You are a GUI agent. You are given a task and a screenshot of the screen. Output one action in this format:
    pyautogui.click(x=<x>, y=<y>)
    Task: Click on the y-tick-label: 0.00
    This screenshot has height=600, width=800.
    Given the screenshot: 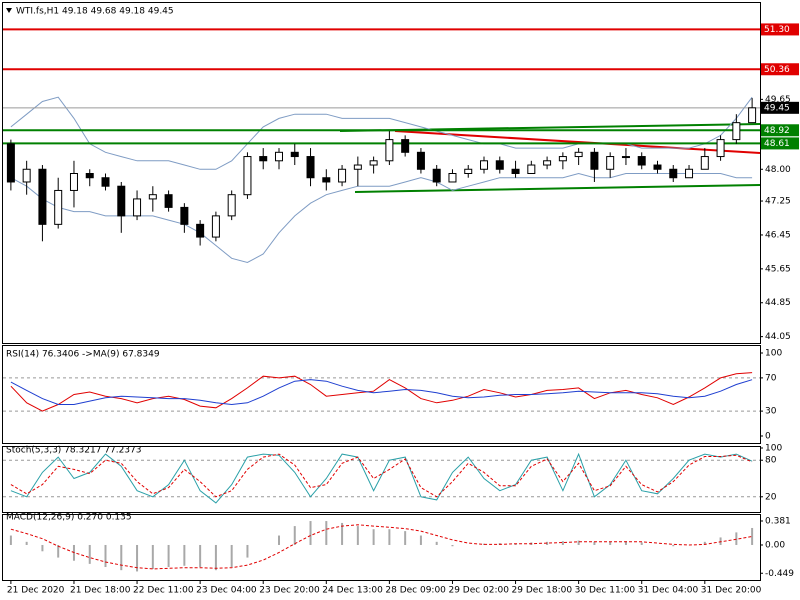 What is the action you would take?
    pyautogui.click(x=775, y=545)
    